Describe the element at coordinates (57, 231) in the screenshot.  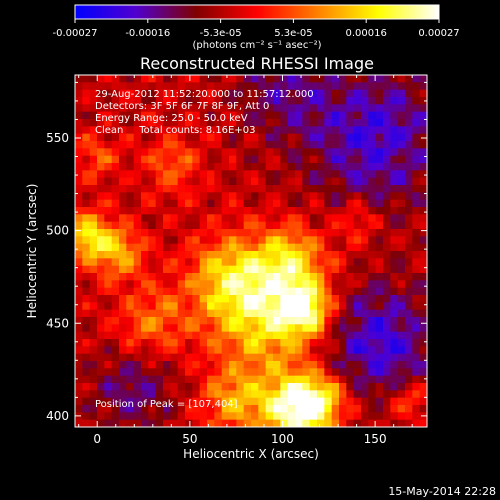
I see `y-tick-label: 500` at that location.